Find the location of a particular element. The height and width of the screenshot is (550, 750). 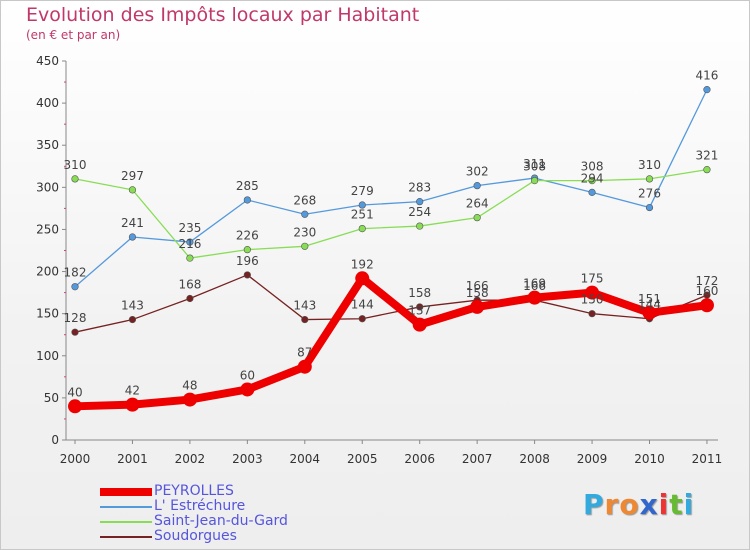

legend-label: Saint-Jean-du-Gard is located at coordinates (221, 521).